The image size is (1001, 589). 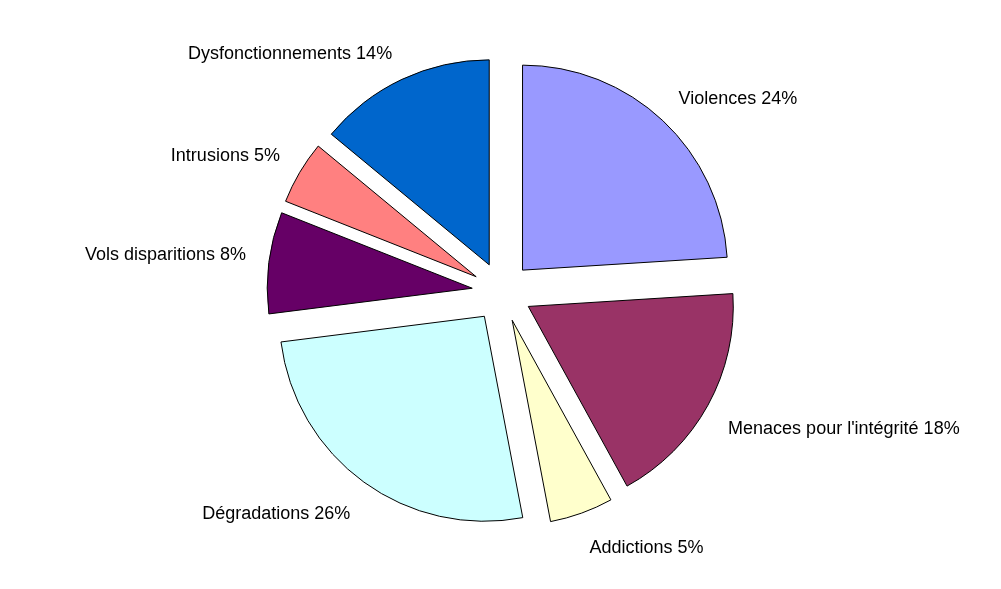 I want to click on slice-label: Addictions 5%, so click(x=646, y=546).